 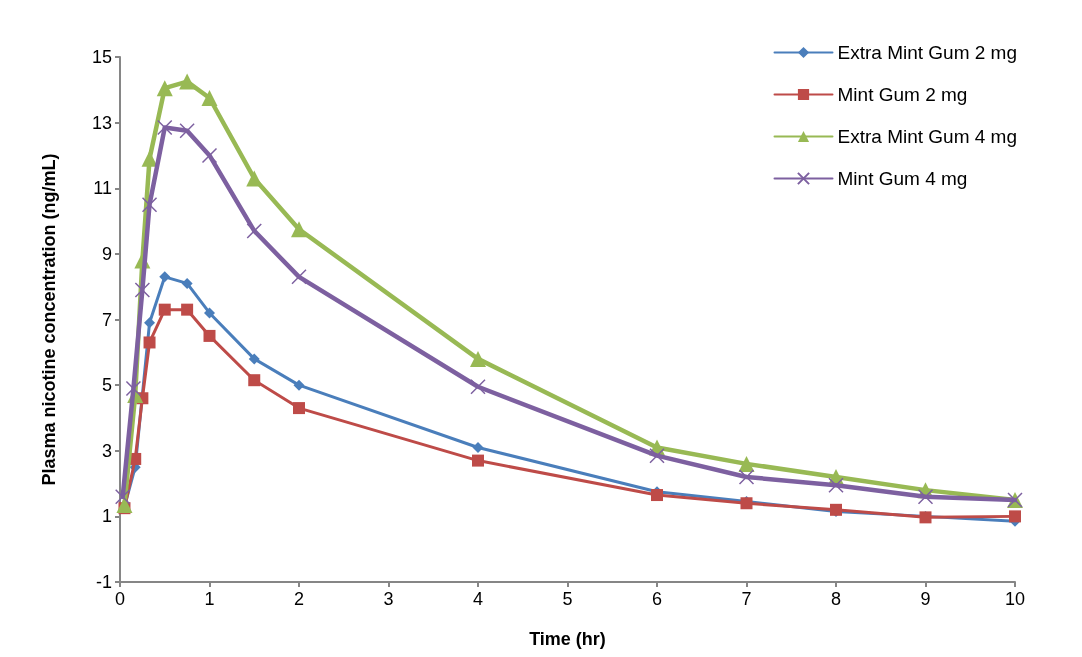 I want to click on y-tick-label: 3, so click(x=106, y=450).